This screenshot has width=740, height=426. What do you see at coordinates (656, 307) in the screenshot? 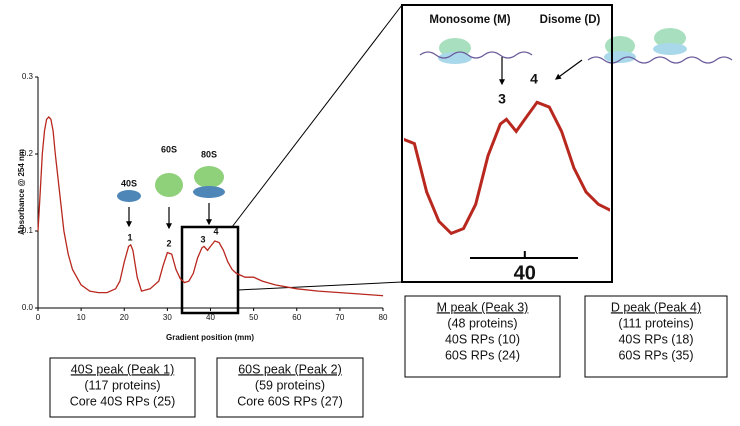
I see `box-title: D peak (Peak 4)` at bounding box center [656, 307].